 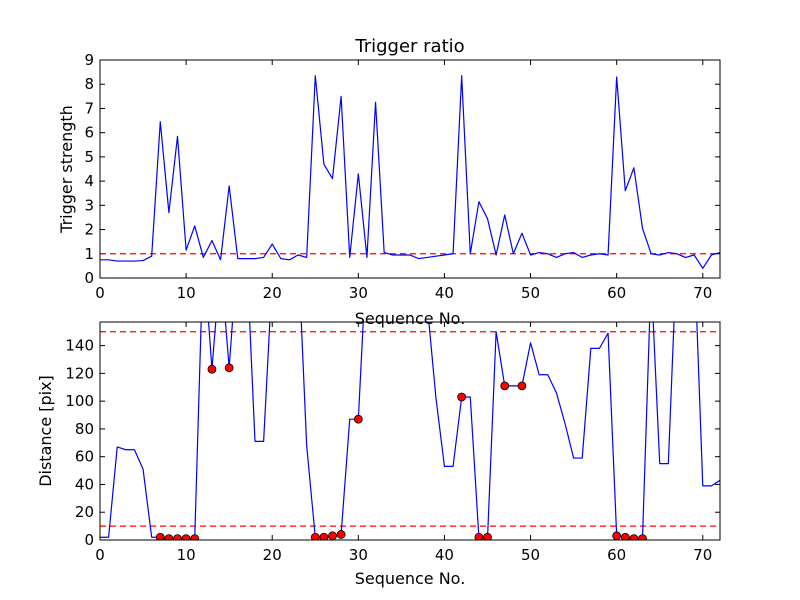 I want to click on y-tick-label: 8, so click(x=89, y=84).